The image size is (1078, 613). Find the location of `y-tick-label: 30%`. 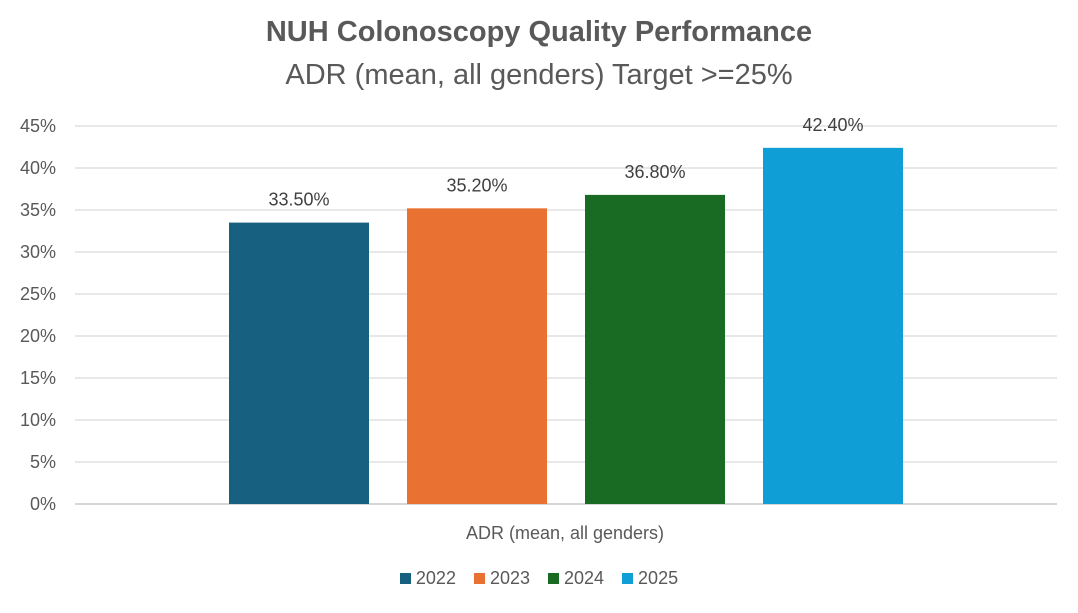

y-tick-label: 30% is located at coordinates (38, 252).